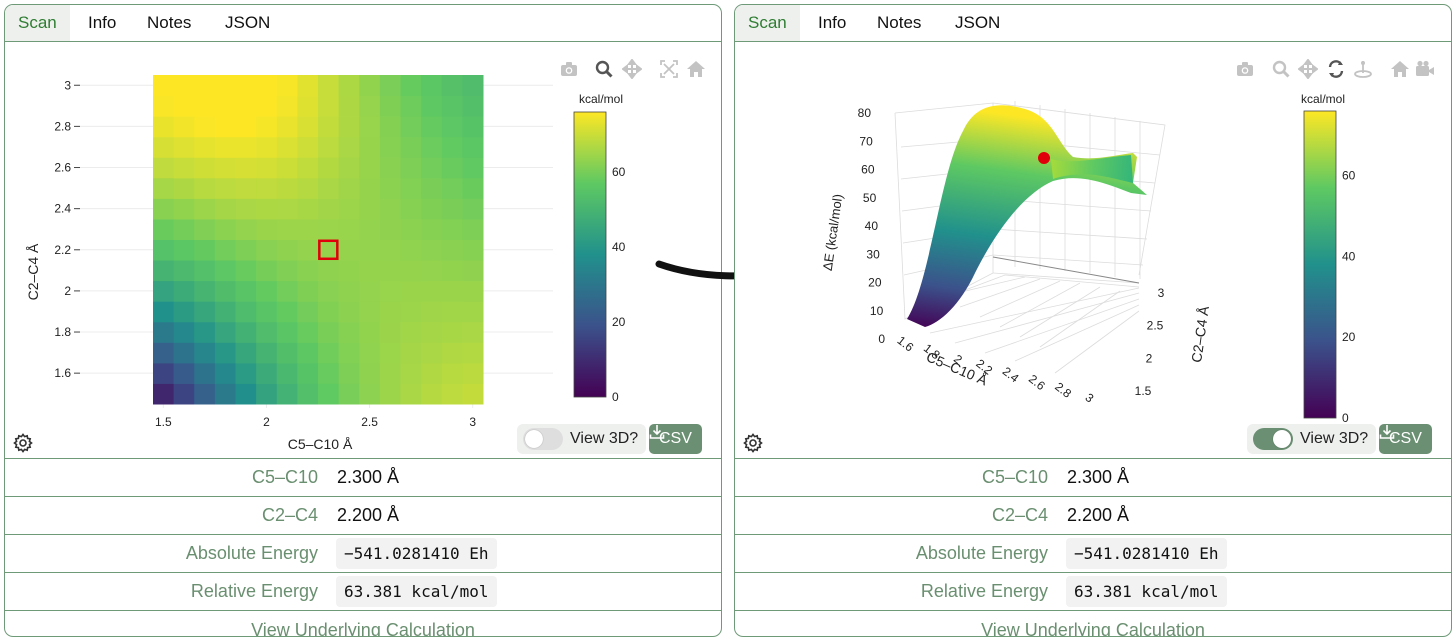 The height and width of the screenshot is (640, 1456). I want to click on z-tick-label: 60, so click(868, 170).